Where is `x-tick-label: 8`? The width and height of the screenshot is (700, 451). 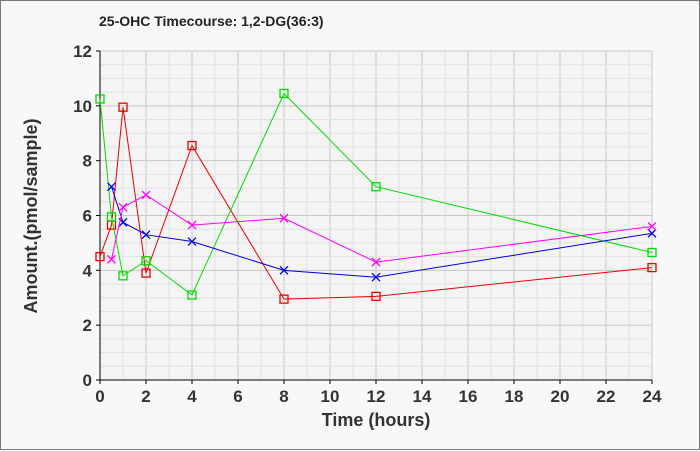 x-tick-label: 8 is located at coordinates (283, 396).